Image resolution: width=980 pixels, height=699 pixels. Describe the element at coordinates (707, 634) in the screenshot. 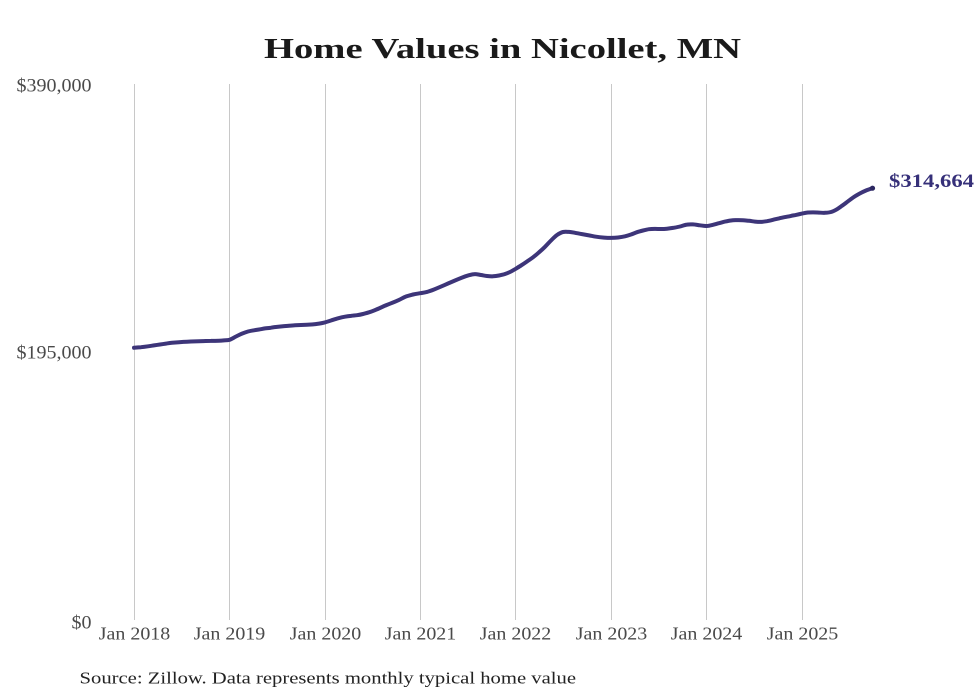

I see `svg-text: Jan 2024` at that location.